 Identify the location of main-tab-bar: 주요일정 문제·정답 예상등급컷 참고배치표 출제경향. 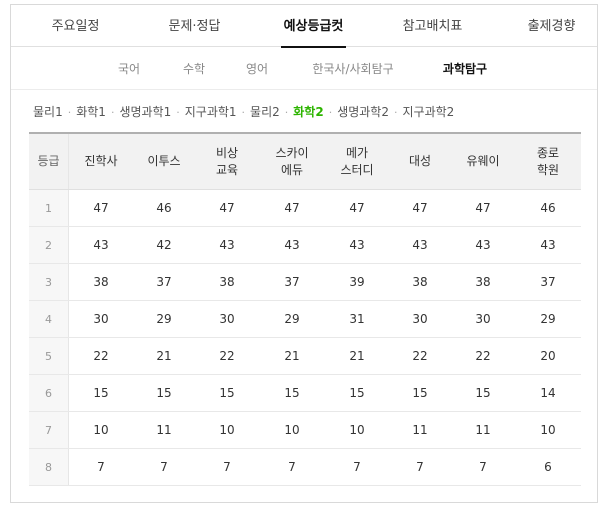
(304, 26).